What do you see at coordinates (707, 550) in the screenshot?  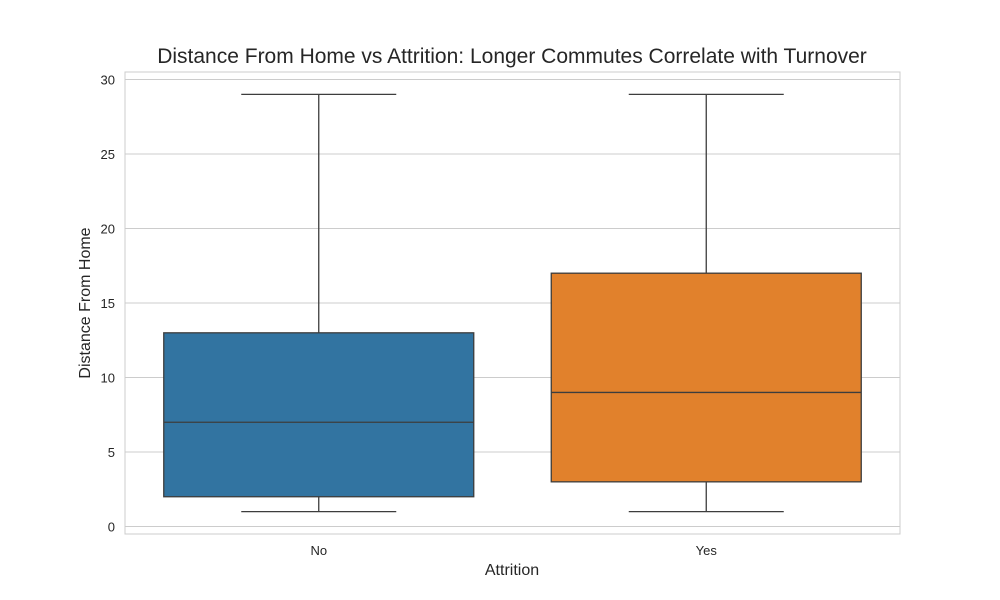 I see `x-tick-label: Yes` at bounding box center [707, 550].